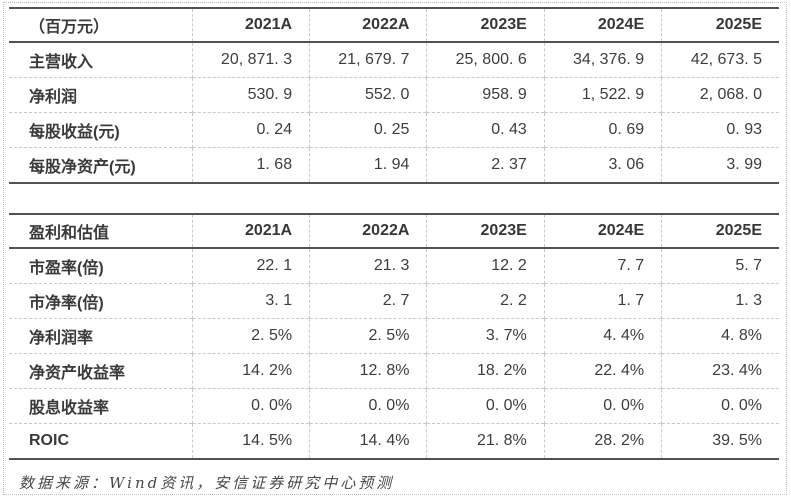 Image resolution: width=791 pixels, height=504 pixels. What do you see at coordinates (250, 301) in the screenshot?
I see `value-cell: 3. 1` at bounding box center [250, 301].